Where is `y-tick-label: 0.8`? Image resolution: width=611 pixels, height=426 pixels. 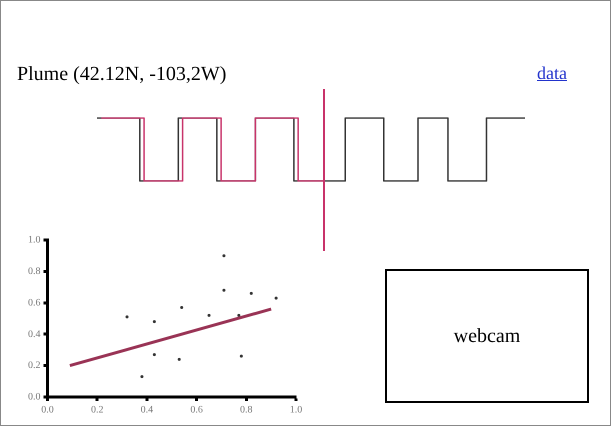
y-tick-label: 0.8 is located at coordinates (34, 272).